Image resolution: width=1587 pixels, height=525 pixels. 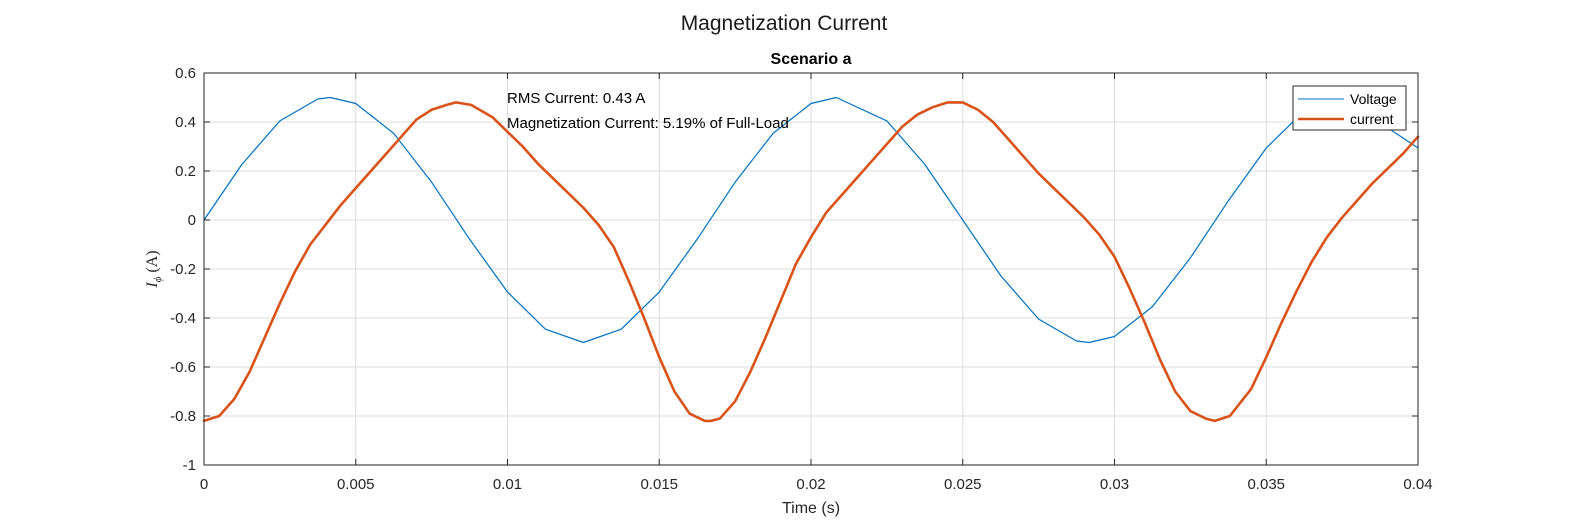 What do you see at coordinates (192, 220) in the screenshot?
I see `y-tick-label: 0` at bounding box center [192, 220].